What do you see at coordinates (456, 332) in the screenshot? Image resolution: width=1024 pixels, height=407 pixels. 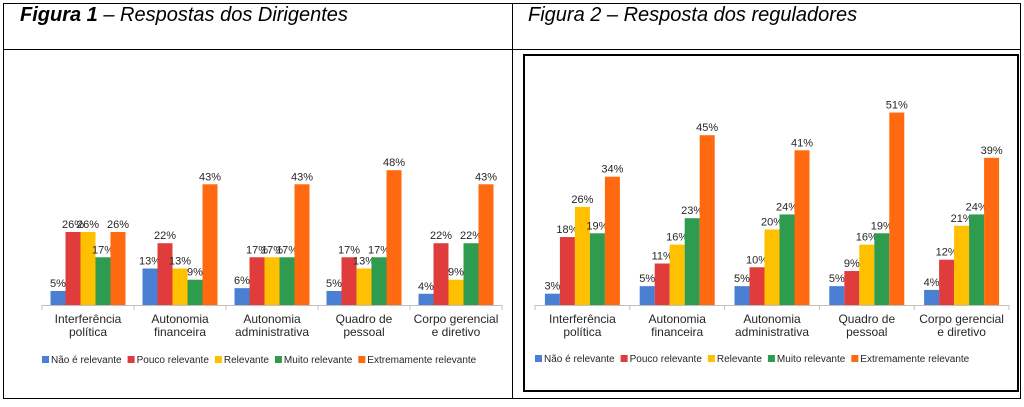 I see `x-tick-label: e diretivo` at bounding box center [456, 332].